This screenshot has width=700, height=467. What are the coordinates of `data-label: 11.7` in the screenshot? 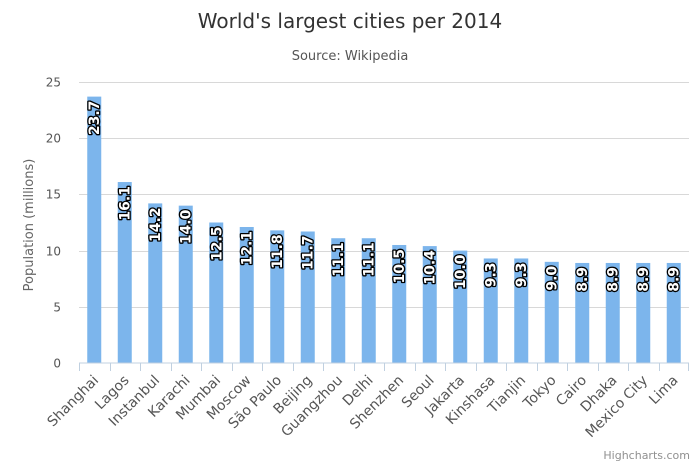 It's located at (309, 252).